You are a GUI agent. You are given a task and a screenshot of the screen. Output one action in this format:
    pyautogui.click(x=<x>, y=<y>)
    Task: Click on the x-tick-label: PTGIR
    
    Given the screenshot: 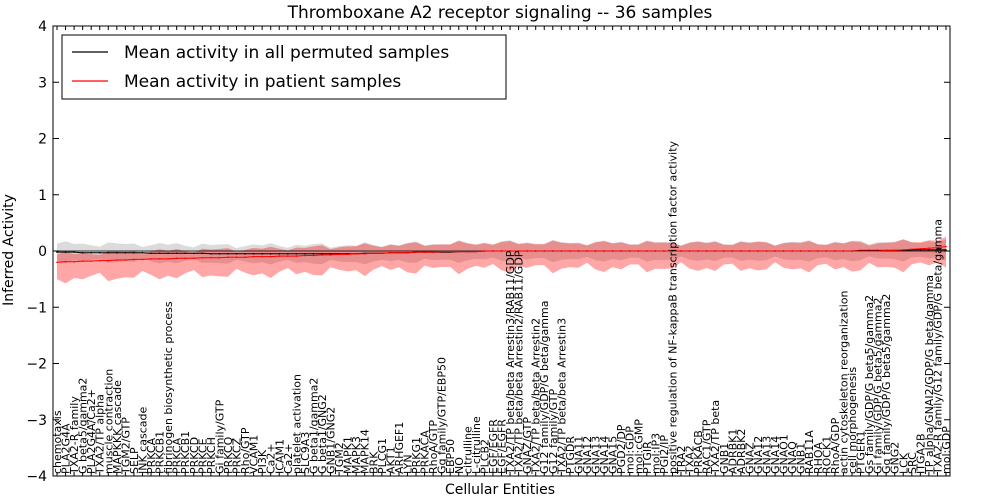 What is the action you would take?
    pyautogui.click(x=647, y=457)
    